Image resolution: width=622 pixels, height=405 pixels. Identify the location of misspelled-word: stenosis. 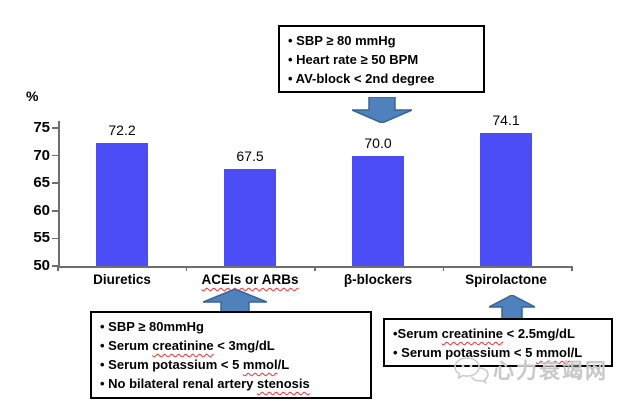
(283, 383).